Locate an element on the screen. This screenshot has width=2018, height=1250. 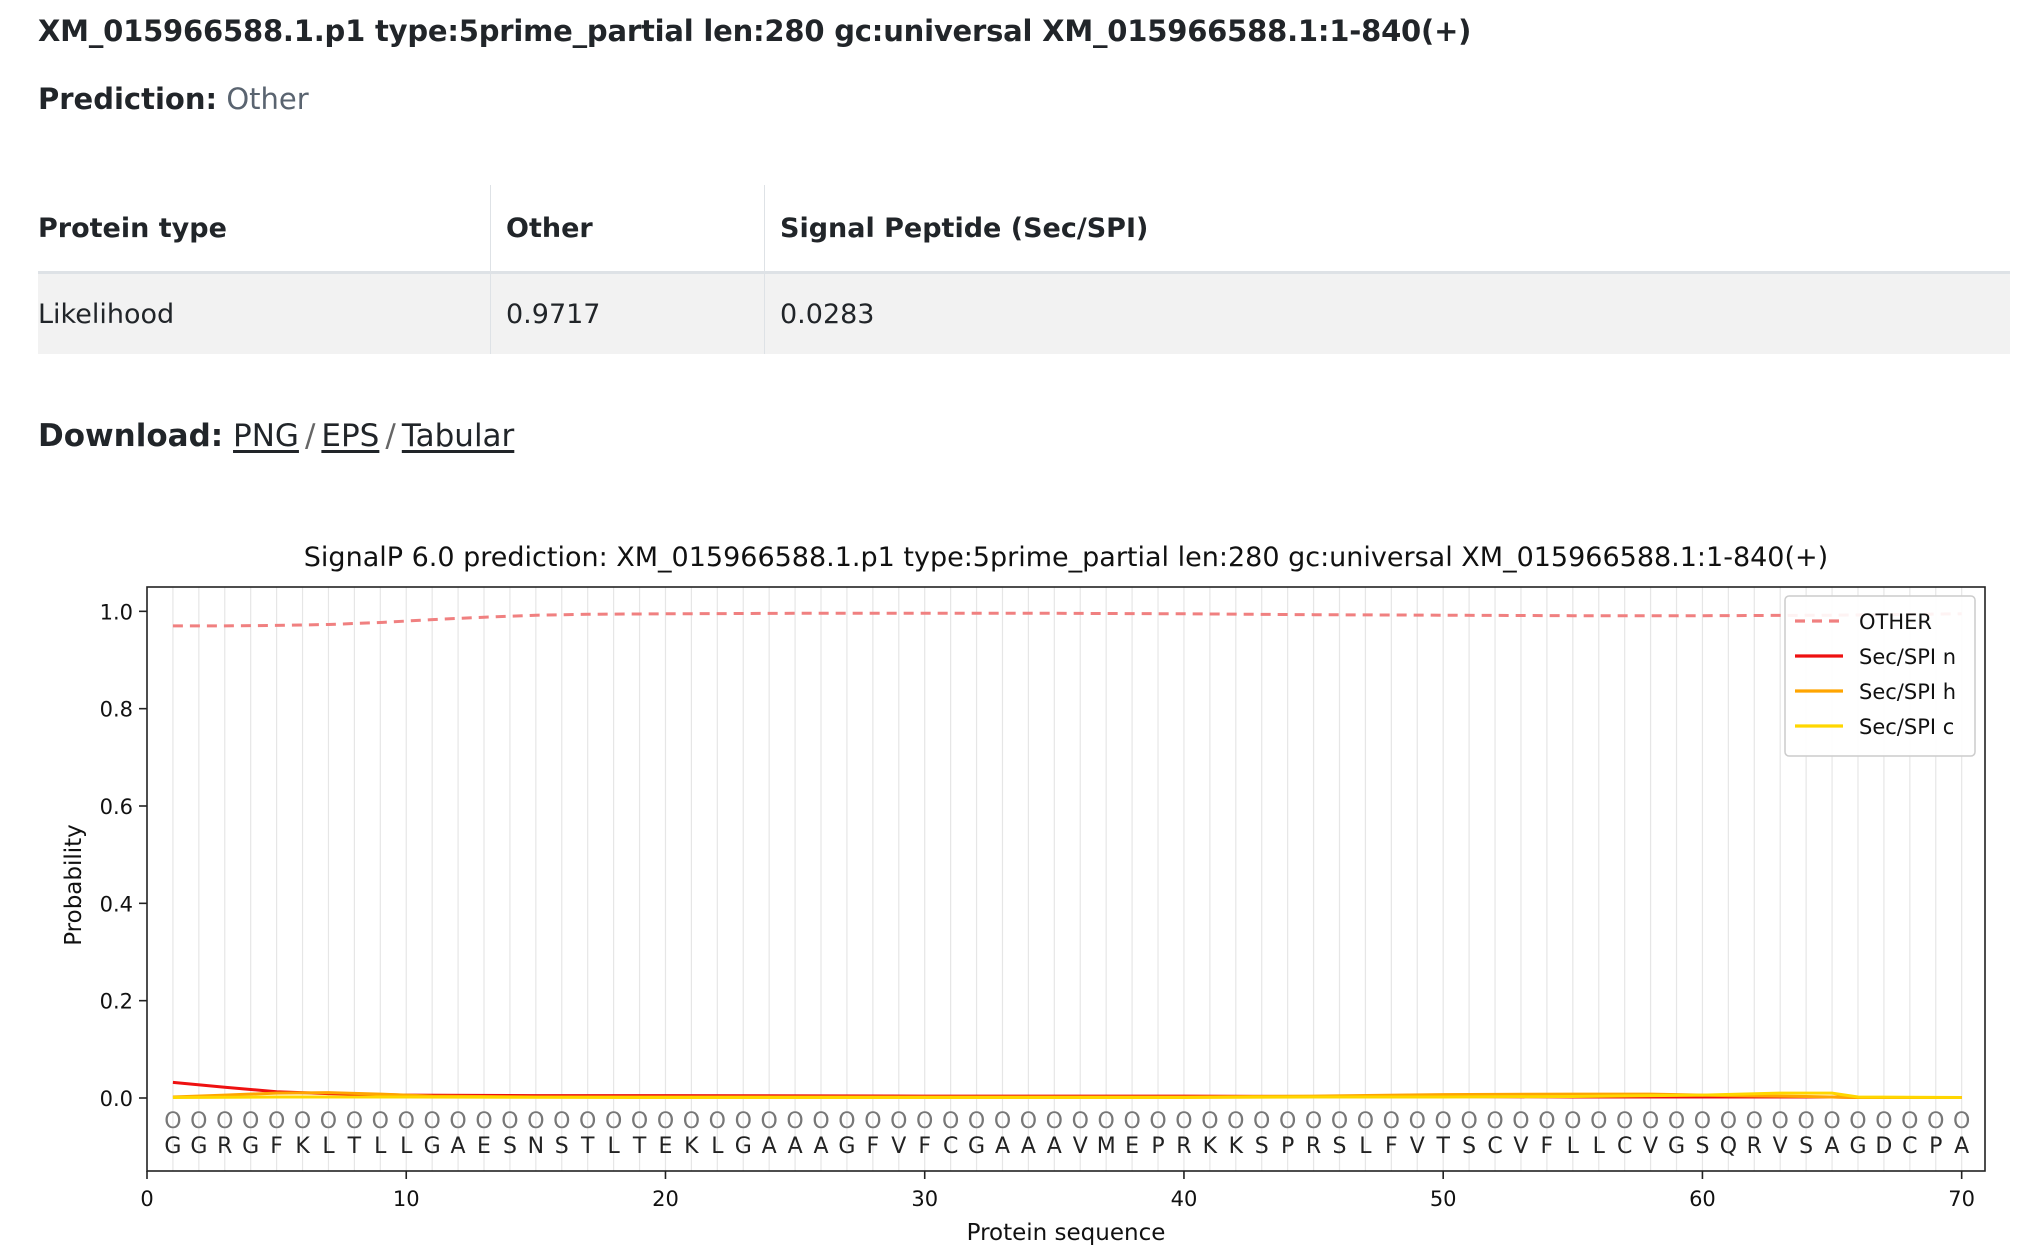
prediction-line: Prediction: Other is located at coordinates (173, 99).